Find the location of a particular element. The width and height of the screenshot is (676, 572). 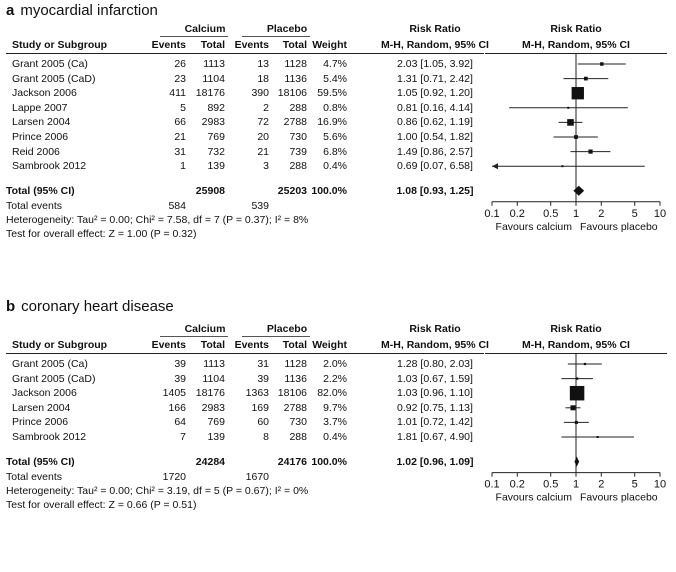

total-ci-text: 1.02 [0.96, 1.09] is located at coordinates (435, 461).